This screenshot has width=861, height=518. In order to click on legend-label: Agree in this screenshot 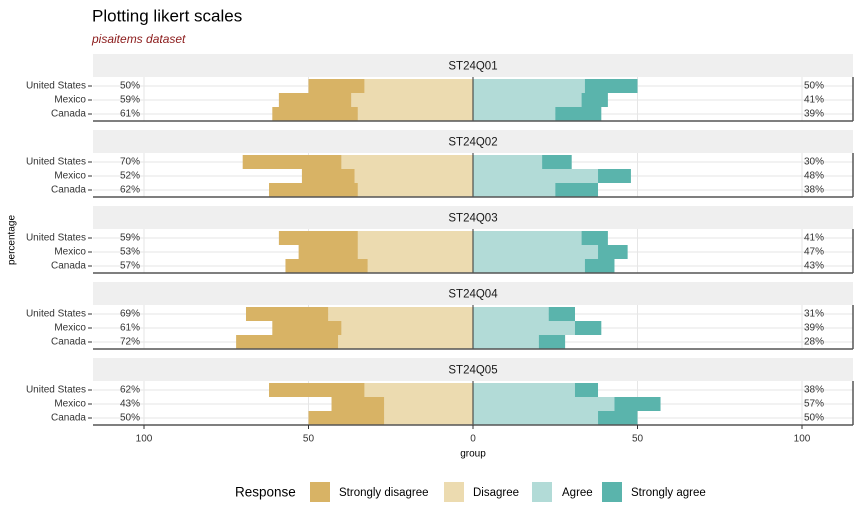, I will do `click(577, 493)`.